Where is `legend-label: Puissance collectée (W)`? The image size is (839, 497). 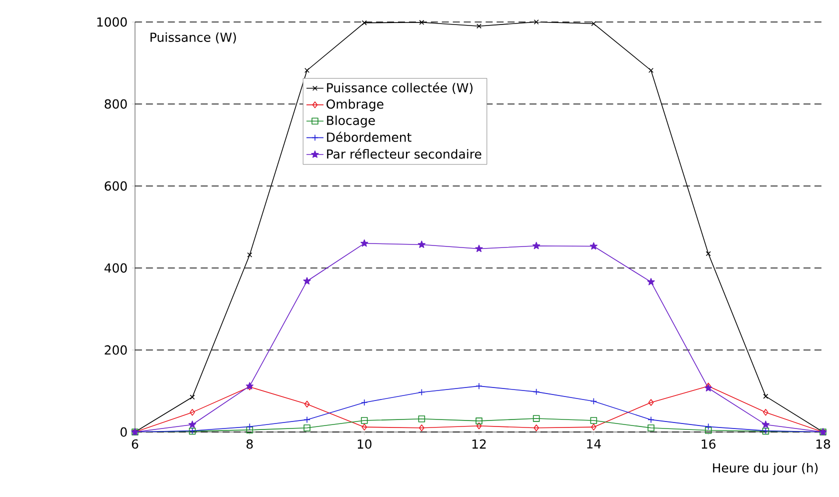 legend-label: Puissance collectée (W) is located at coordinates (399, 88).